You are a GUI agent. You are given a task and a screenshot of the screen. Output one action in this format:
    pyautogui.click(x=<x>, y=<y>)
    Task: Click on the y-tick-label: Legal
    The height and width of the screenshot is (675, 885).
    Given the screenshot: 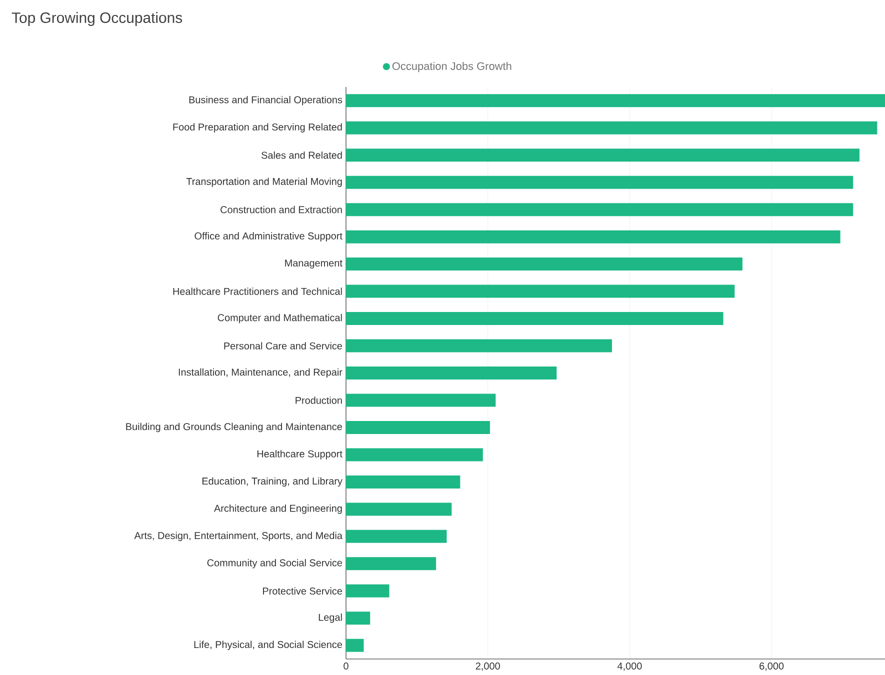 What is the action you would take?
    pyautogui.click(x=330, y=618)
    